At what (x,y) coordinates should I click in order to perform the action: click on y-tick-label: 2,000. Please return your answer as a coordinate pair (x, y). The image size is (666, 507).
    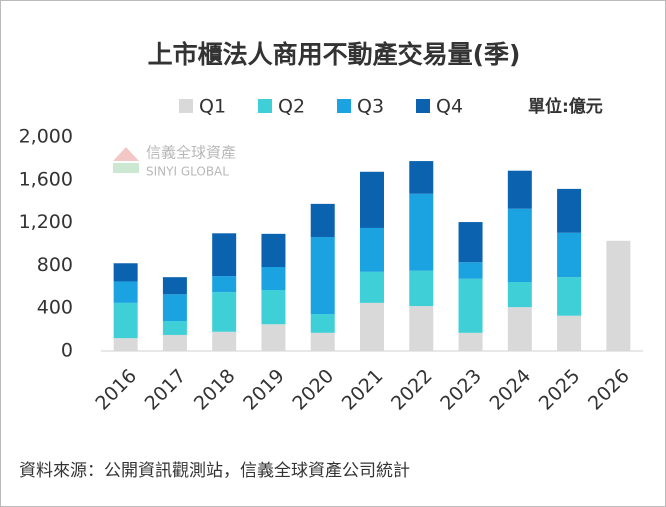
    Looking at the image, I should click on (46, 137).